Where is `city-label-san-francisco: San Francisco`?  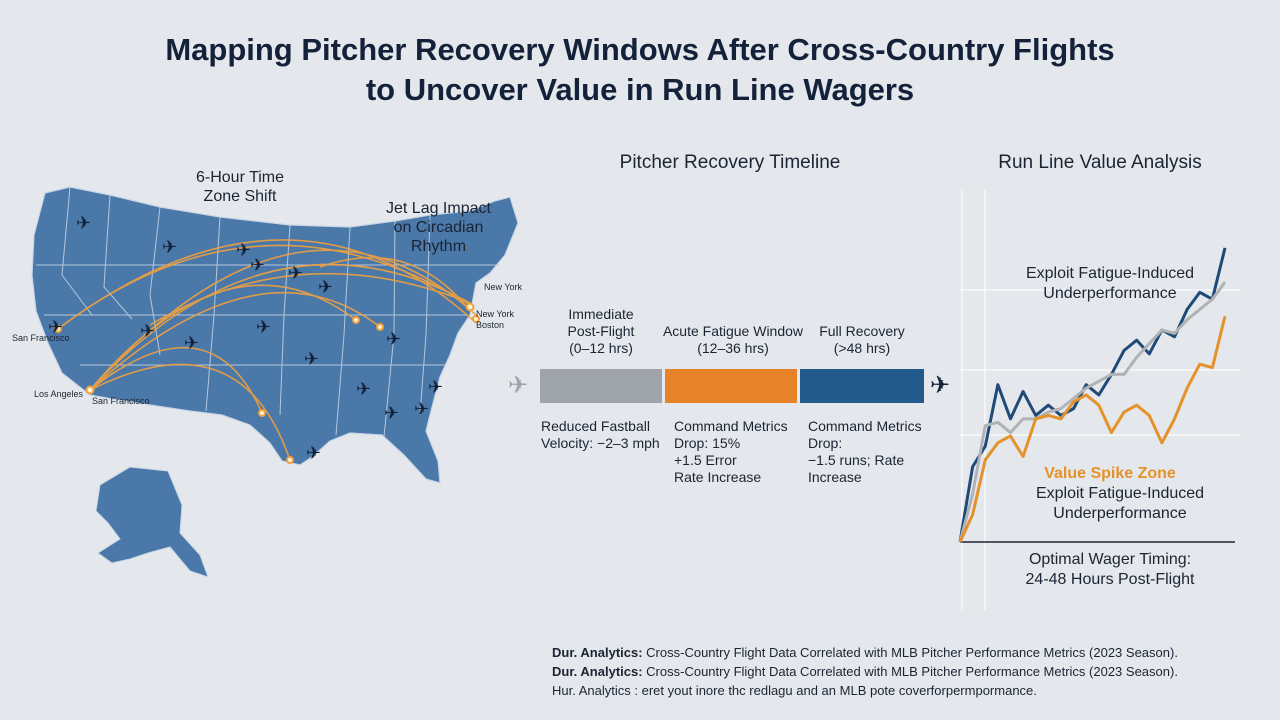
city-label-san-francisco: San Francisco is located at coordinates (41, 338).